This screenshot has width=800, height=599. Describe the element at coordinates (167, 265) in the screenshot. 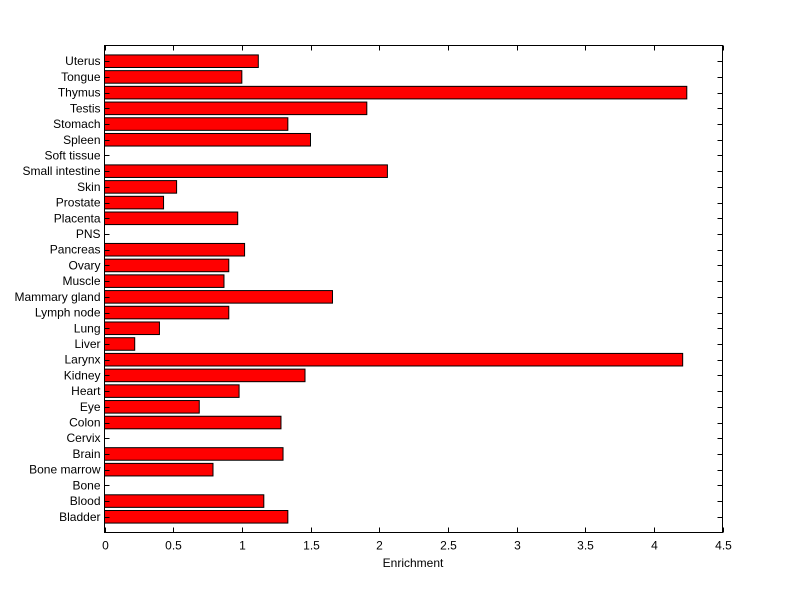

I see `bar-ovary` at that location.